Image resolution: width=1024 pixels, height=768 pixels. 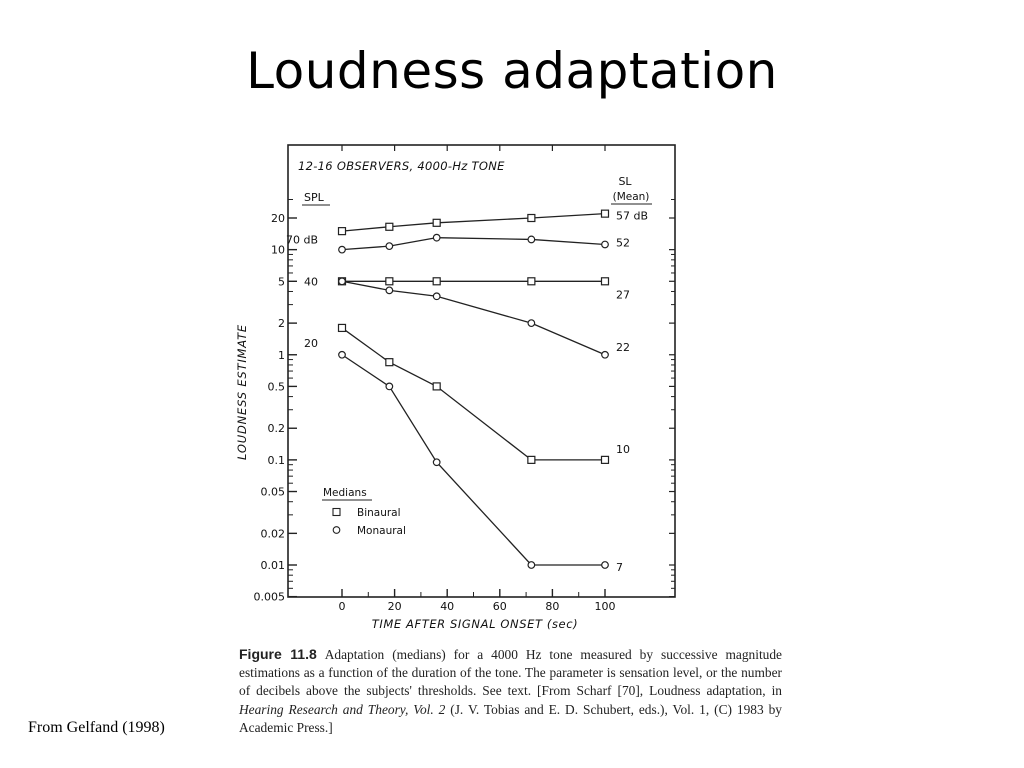 What do you see at coordinates (96, 727) in the screenshot?
I see `source-note: From Gelfand (1998)` at bounding box center [96, 727].